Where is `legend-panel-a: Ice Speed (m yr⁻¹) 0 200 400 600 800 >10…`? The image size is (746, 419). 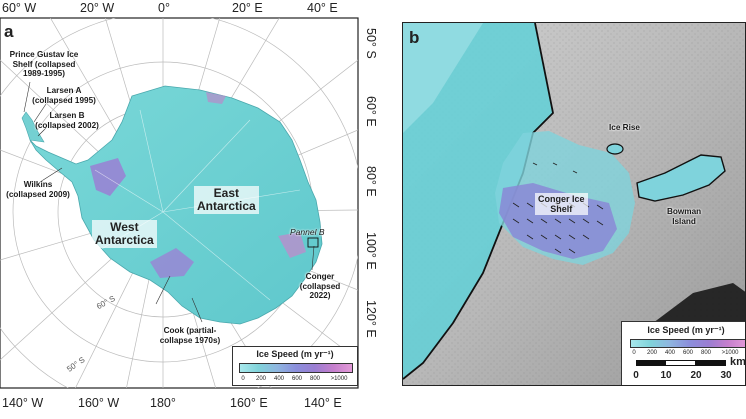 legend-panel-a: Ice Speed (m yr⁻¹) 0 200 400 600 800 >10… is located at coordinates (295, 366).